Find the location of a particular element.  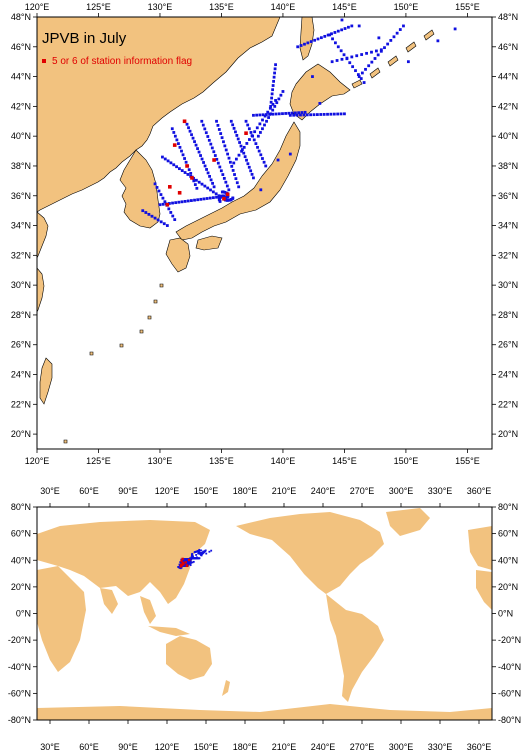

lat-tick-label-left: 32°N is located at coordinates (21, 255).